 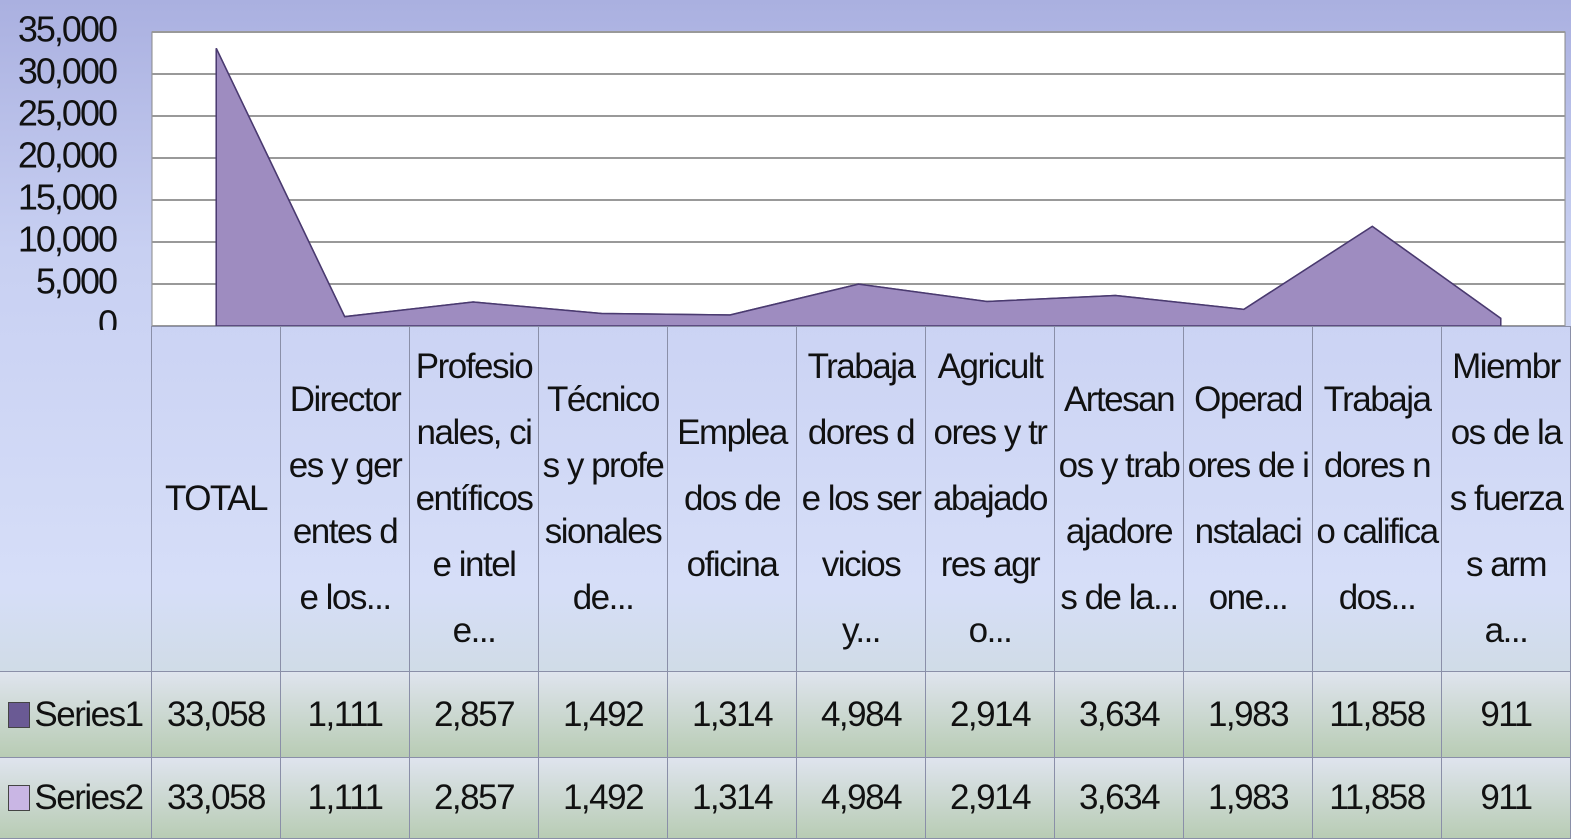 What do you see at coordinates (67, 113) in the screenshot?
I see `y-tick-label: 25,000` at bounding box center [67, 113].